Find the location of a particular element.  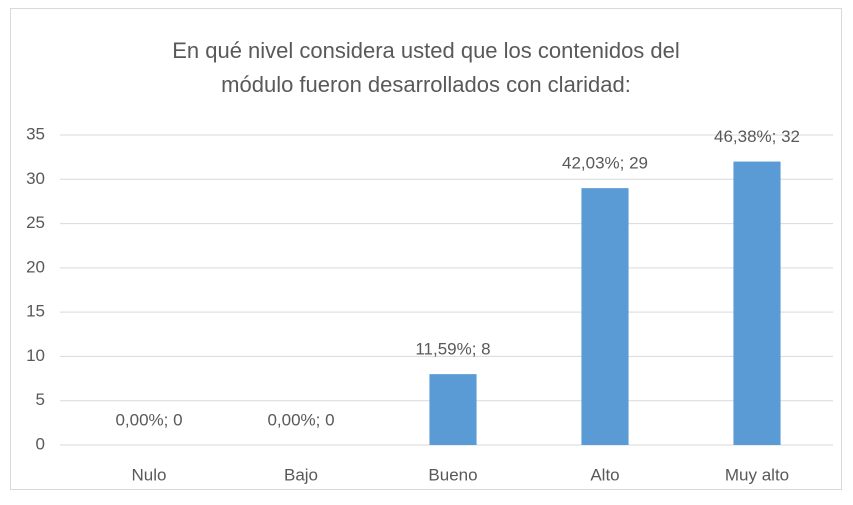

y-tick-label: 10 is located at coordinates (35, 355).